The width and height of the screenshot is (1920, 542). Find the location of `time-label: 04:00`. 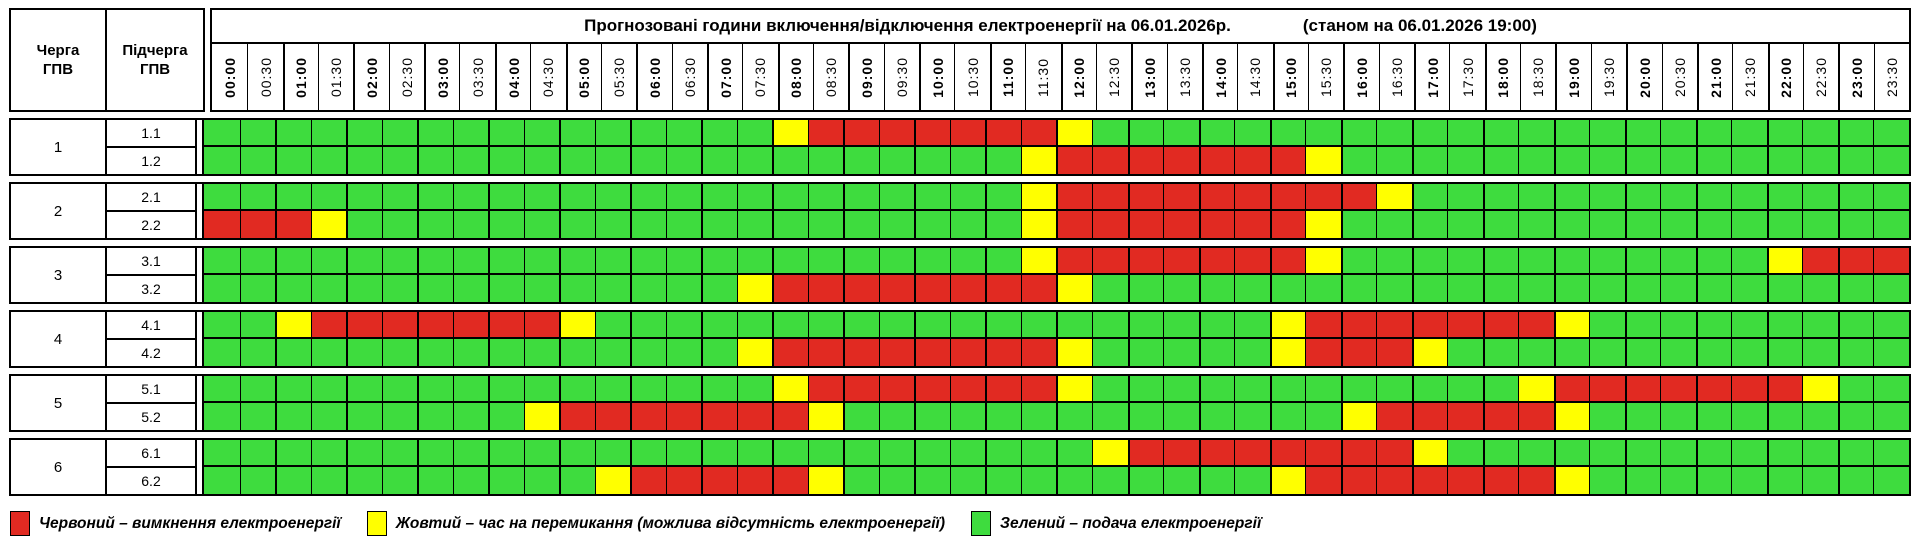

time-label: 04:00 is located at coordinates (512, 77).